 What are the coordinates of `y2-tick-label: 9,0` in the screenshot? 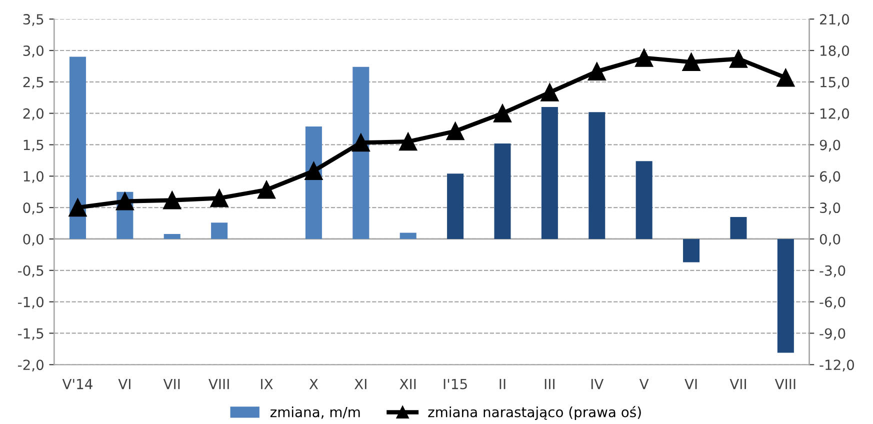 It's located at (830, 146).